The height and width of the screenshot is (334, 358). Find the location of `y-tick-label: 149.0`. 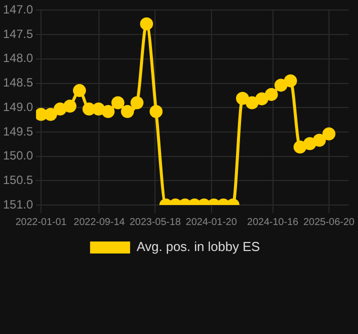

y-tick-label: 149.0 is located at coordinates (18, 107).